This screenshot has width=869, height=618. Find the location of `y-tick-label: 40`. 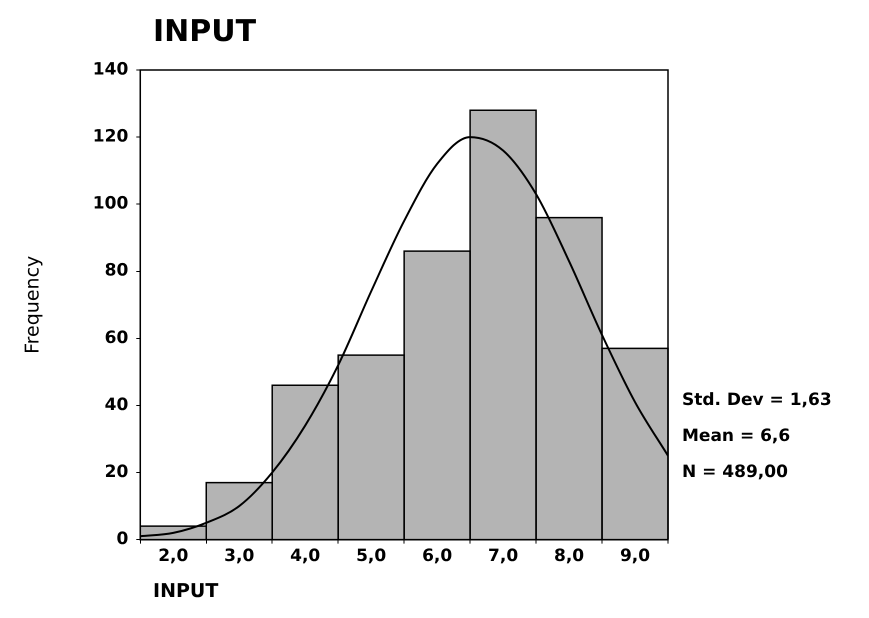

y-tick-label: 40 is located at coordinates (116, 404).